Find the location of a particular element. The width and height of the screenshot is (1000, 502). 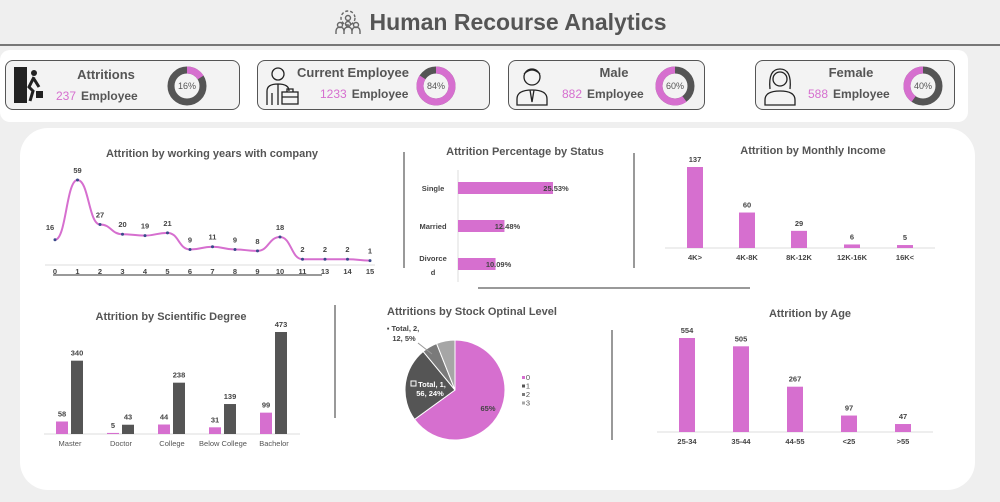

x-tick-label: 3 is located at coordinates (122, 271).